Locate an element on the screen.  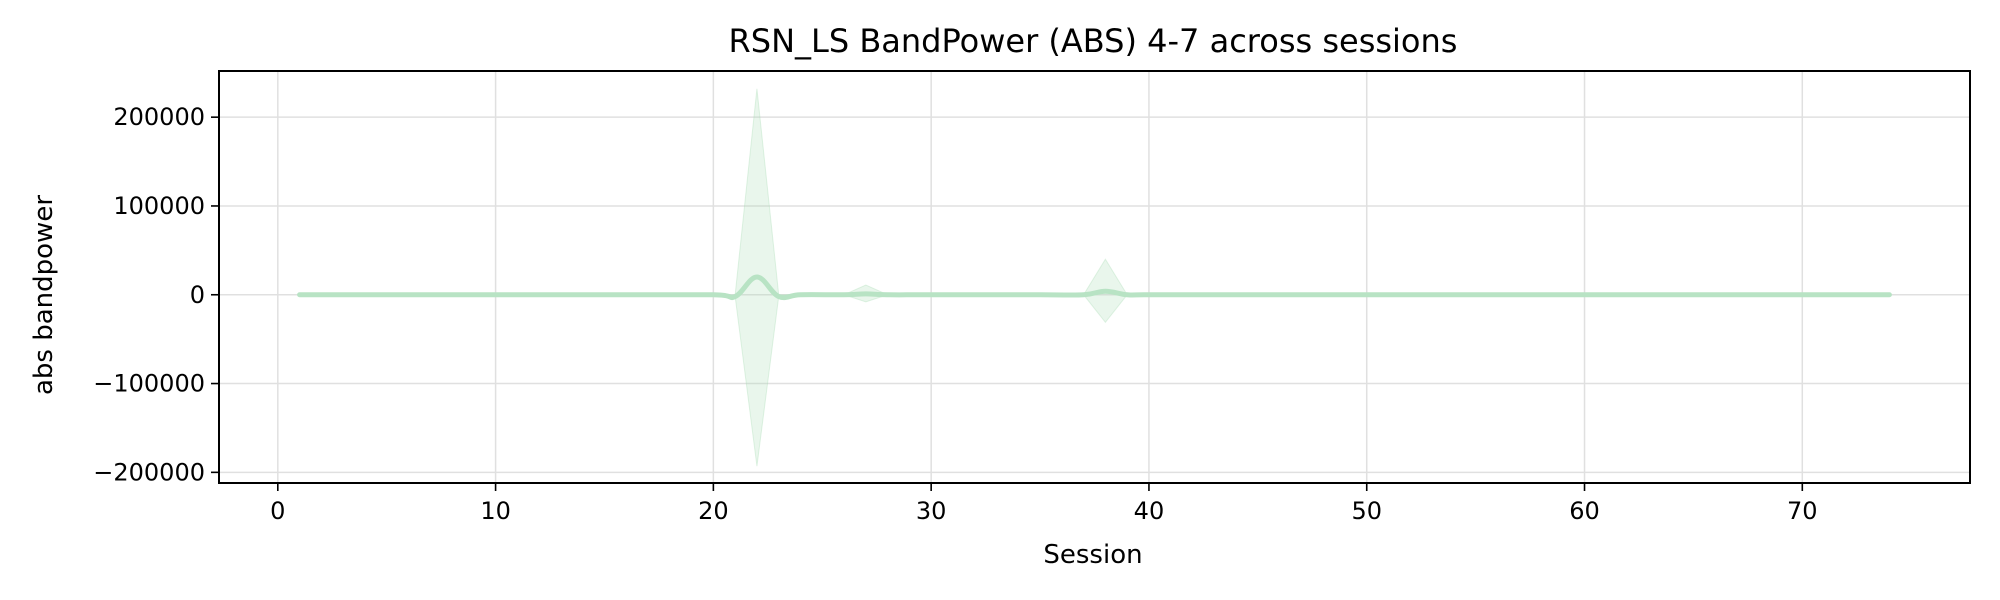
series-line-layer is located at coordinates (1094, 287).